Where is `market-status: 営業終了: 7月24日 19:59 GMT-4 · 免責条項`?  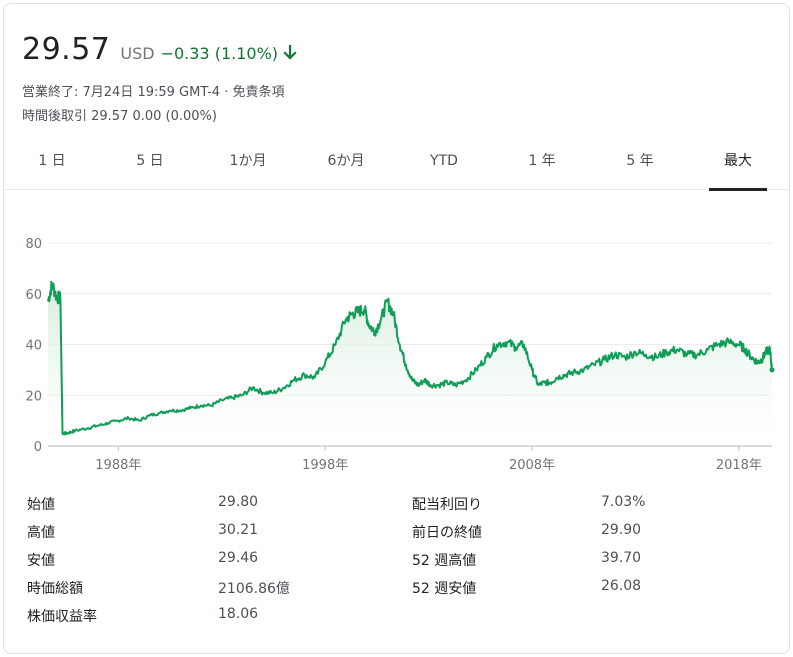
market-status: 営業終了: 7月24日 19:59 GMT-4 · 免責条項 is located at coordinates (153, 92).